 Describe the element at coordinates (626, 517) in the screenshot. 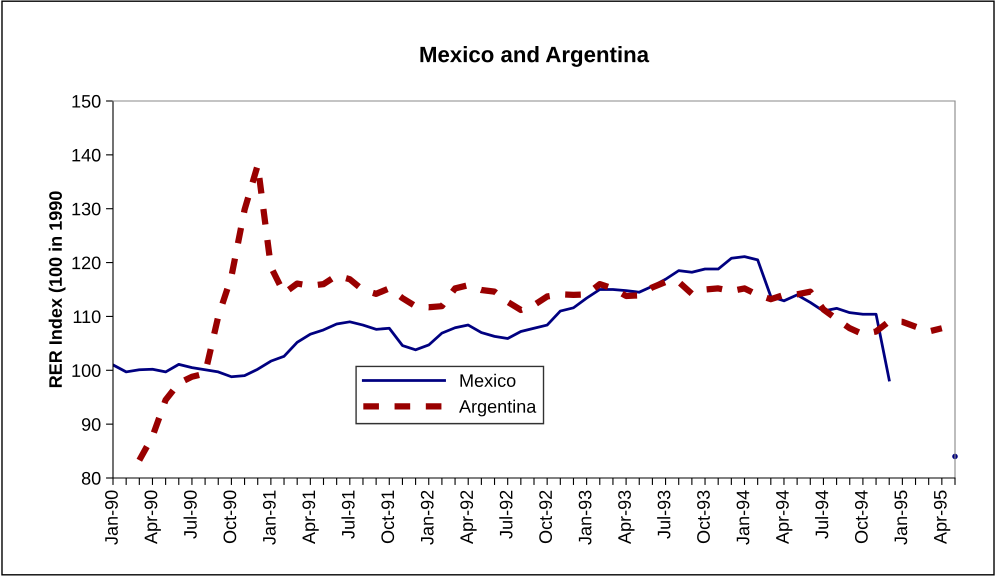

I see `x-tick-label: Apr-93` at that location.